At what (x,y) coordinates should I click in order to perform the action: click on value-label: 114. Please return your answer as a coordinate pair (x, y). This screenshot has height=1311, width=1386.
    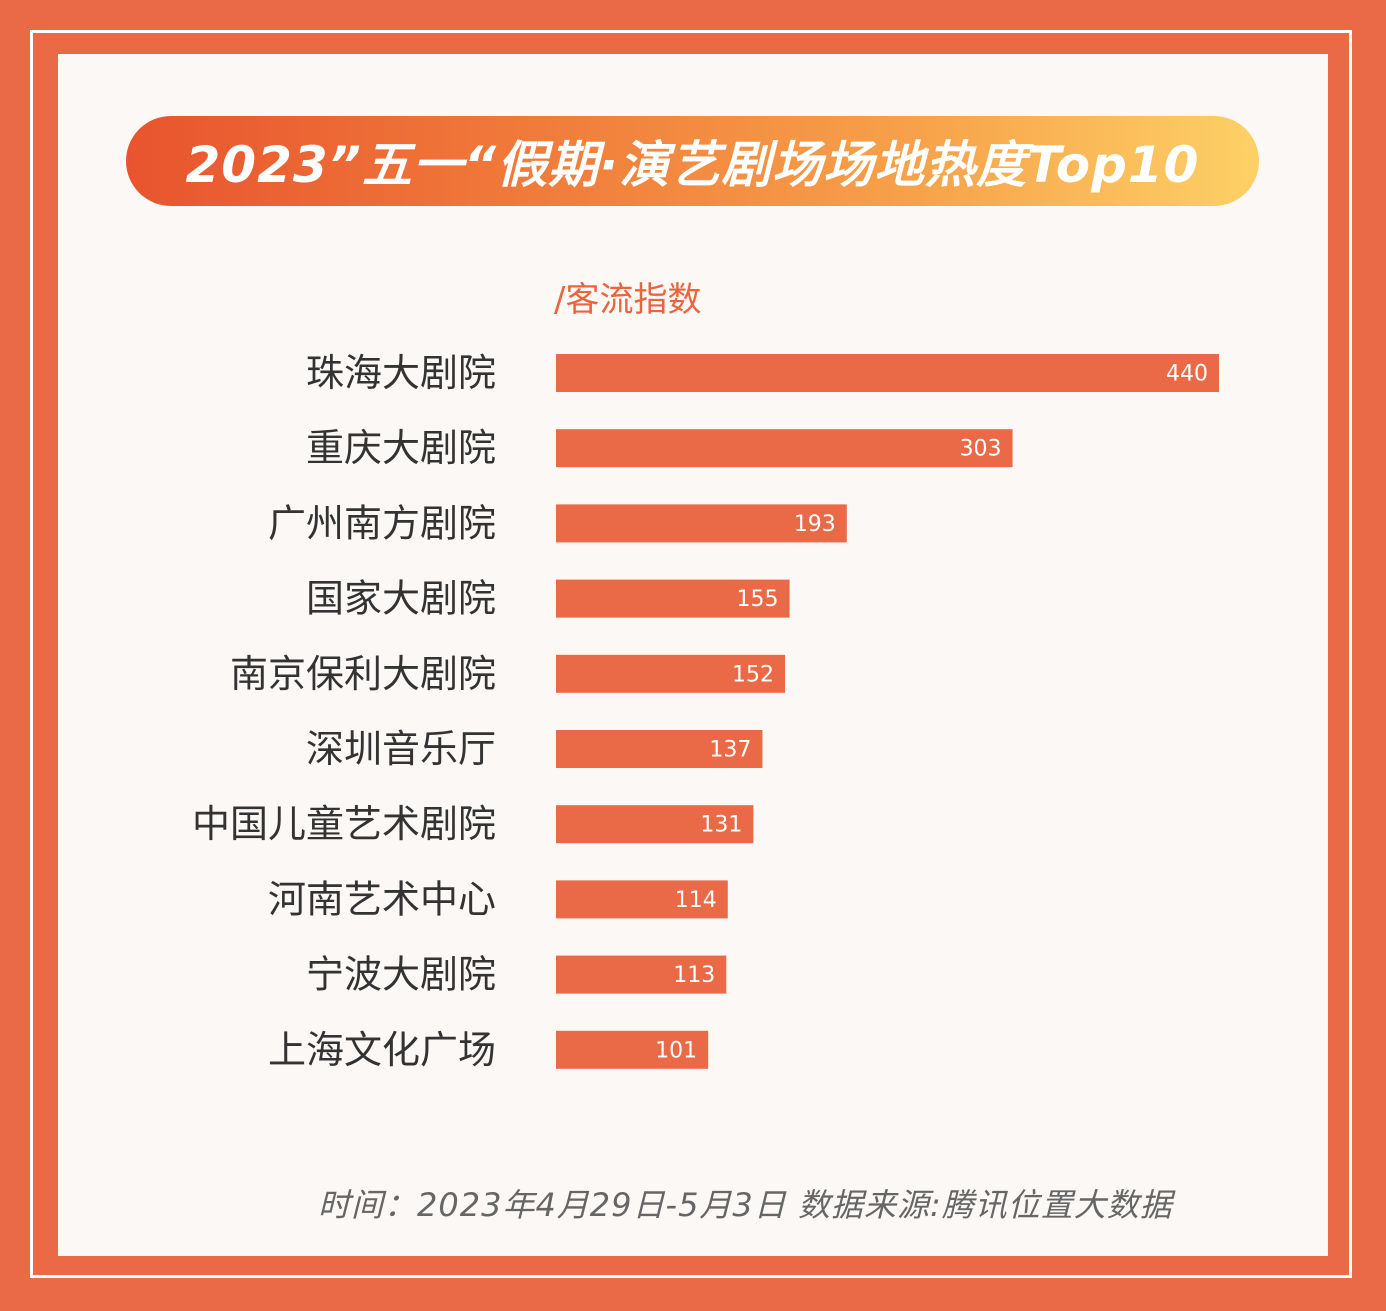
    Looking at the image, I should click on (696, 900).